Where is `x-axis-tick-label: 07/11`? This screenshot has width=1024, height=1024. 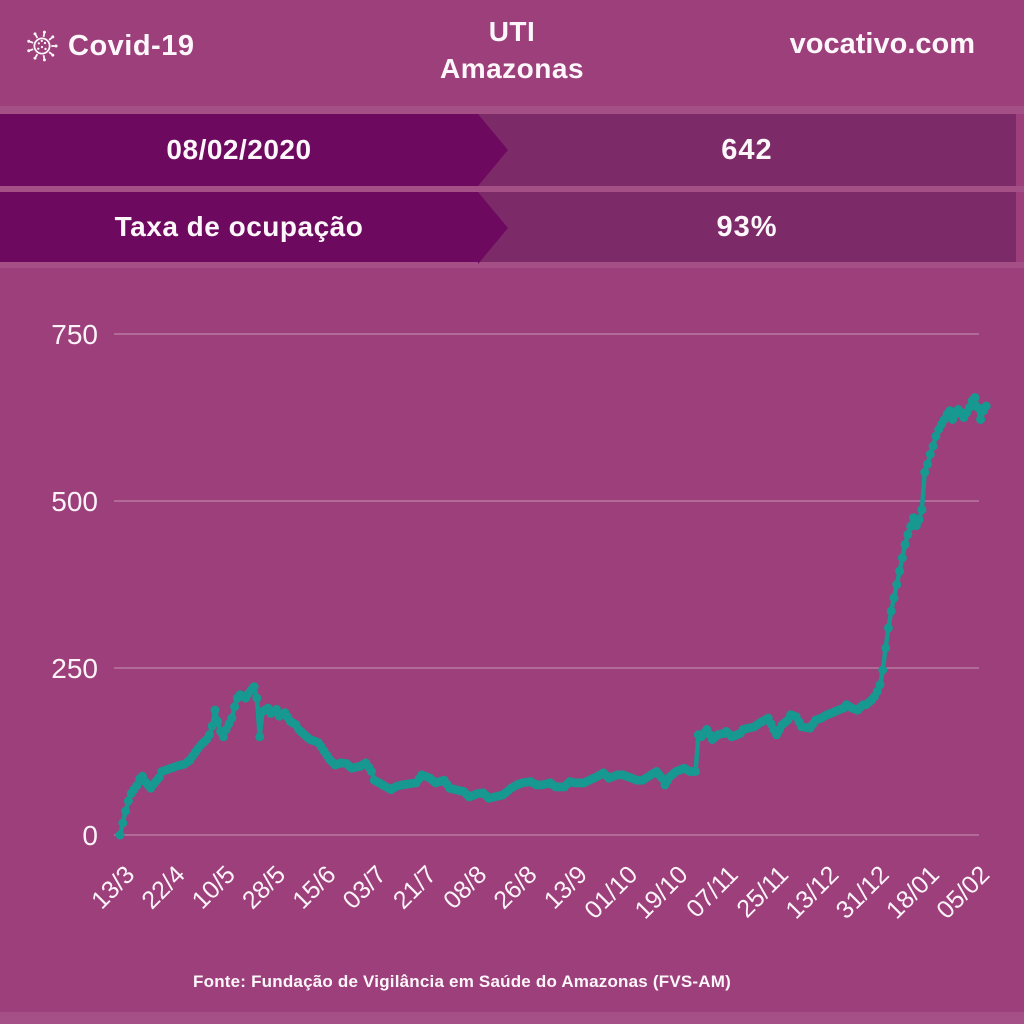 x-axis-tick-label: 07/11 is located at coordinates (712, 891).